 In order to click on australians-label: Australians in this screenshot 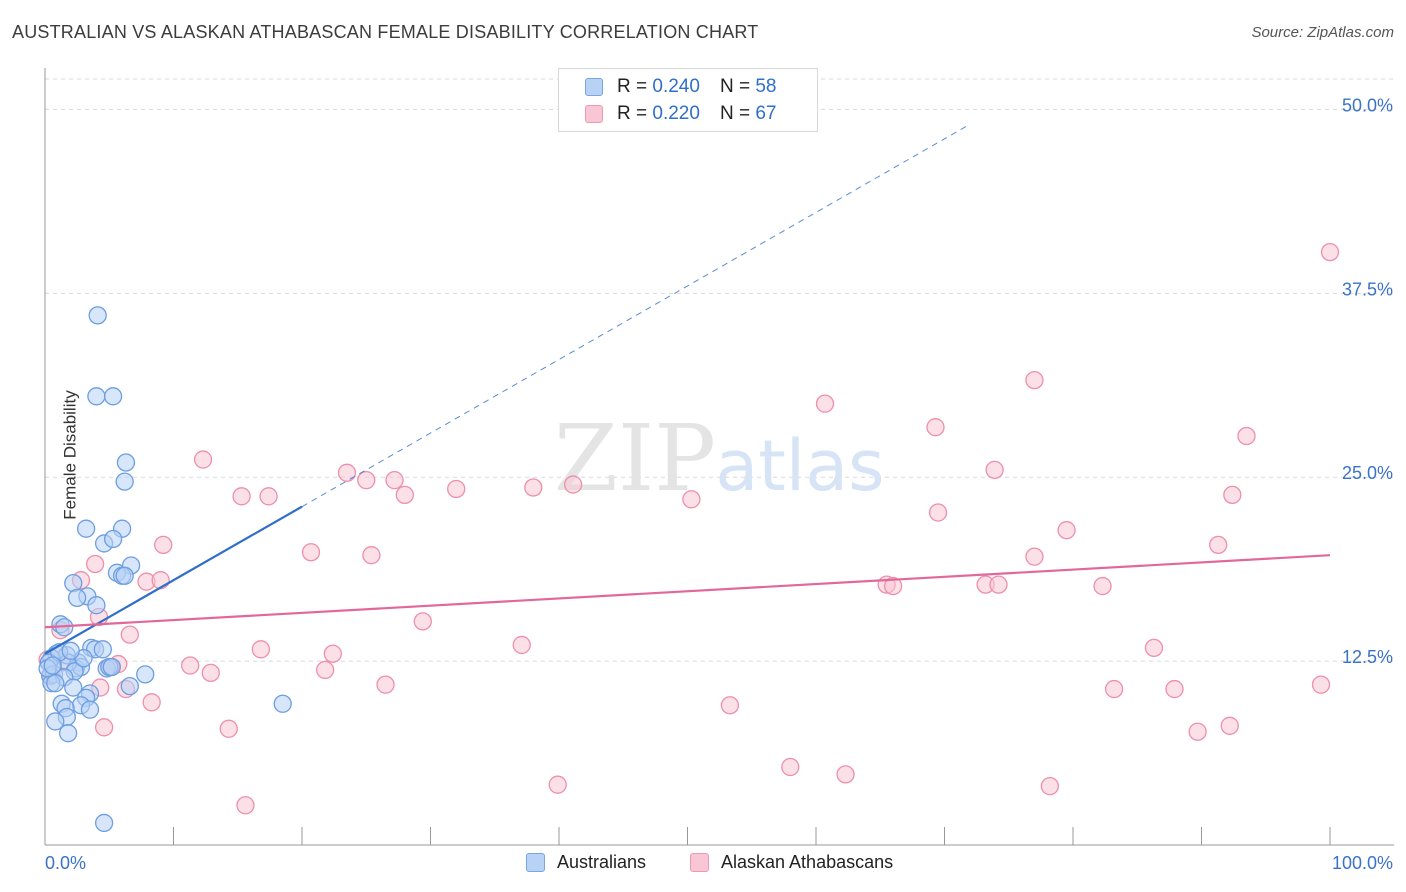, I will do `click(602, 862)`.